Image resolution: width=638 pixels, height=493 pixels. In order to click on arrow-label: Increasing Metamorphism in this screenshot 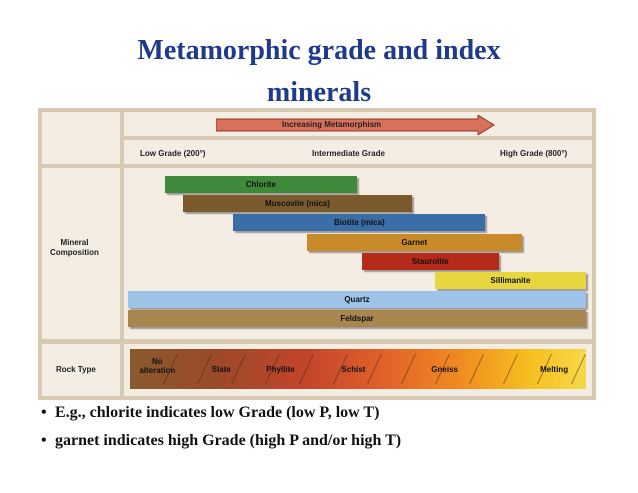, I will do `click(332, 124)`.